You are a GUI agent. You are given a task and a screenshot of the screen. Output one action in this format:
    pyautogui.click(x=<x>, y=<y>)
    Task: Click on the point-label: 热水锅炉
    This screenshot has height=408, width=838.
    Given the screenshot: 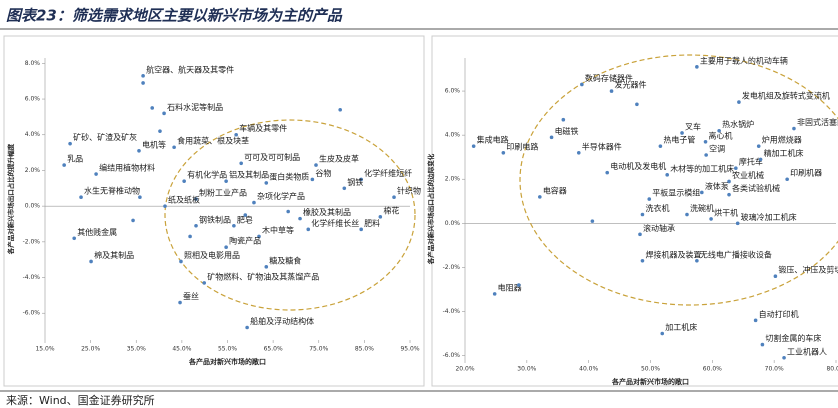 What is the action you would take?
    pyautogui.click(x=738, y=124)
    